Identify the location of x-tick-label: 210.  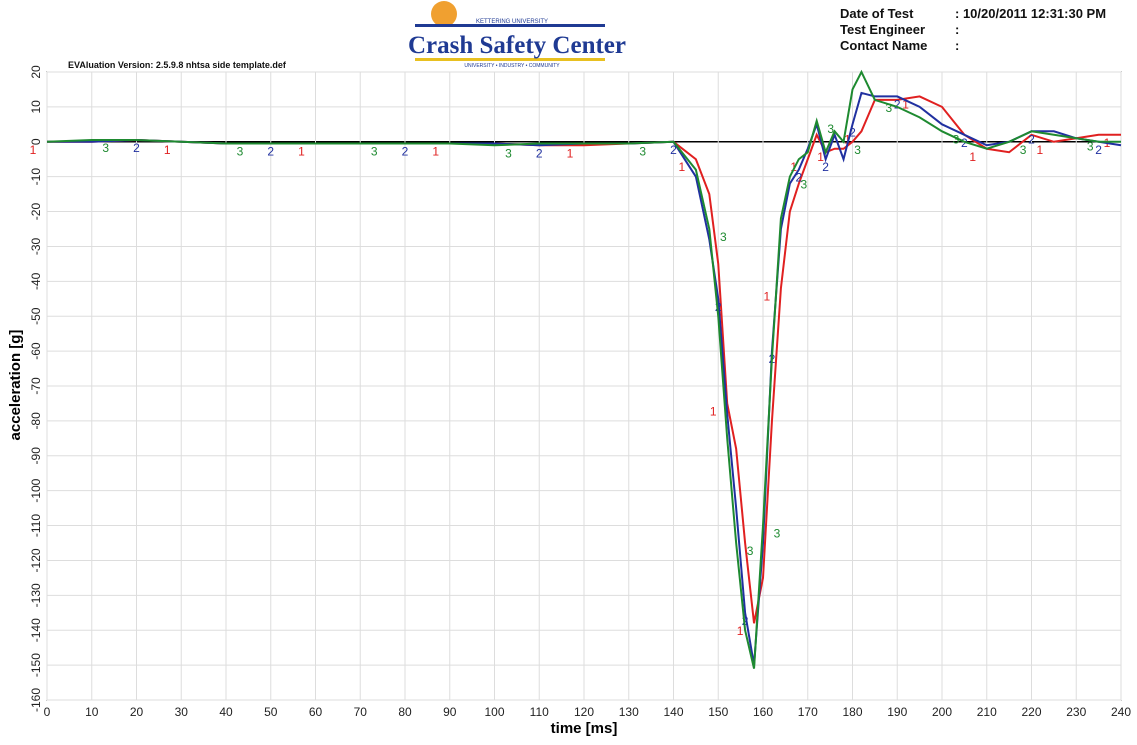
(987, 712).